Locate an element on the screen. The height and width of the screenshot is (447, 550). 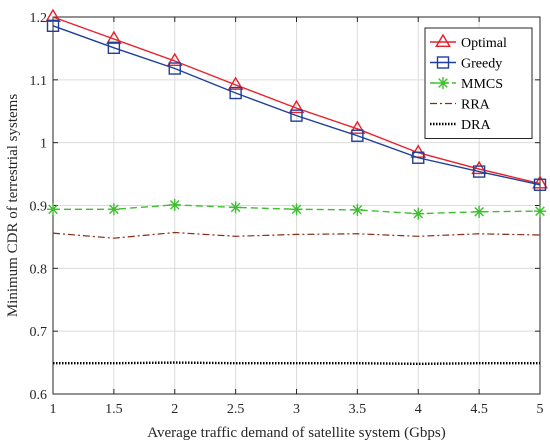
legend-item-greedy: Greedy is located at coordinates (466, 64).